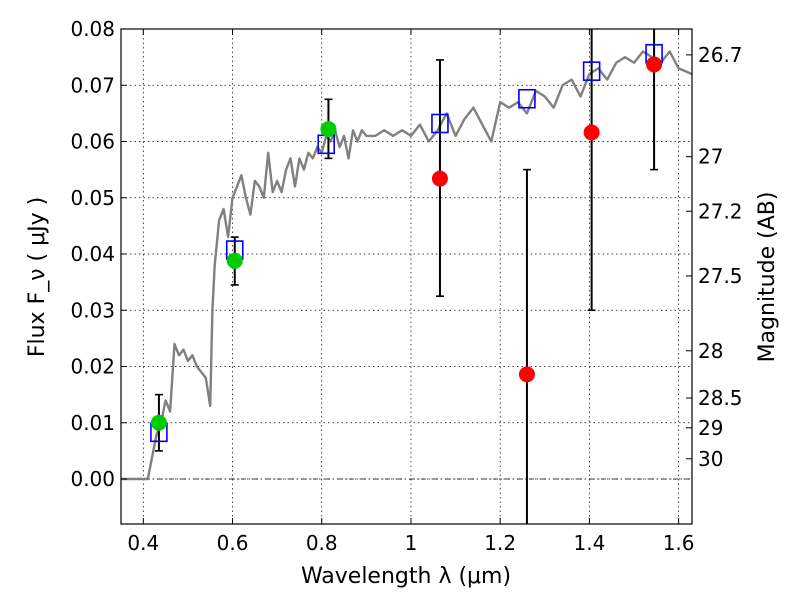 The height and width of the screenshot is (600, 800). What do you see at coordinates (720, 55) in the screenshot?
I see `mag-tick-label: 26.7` at bounding box center [720, 55].